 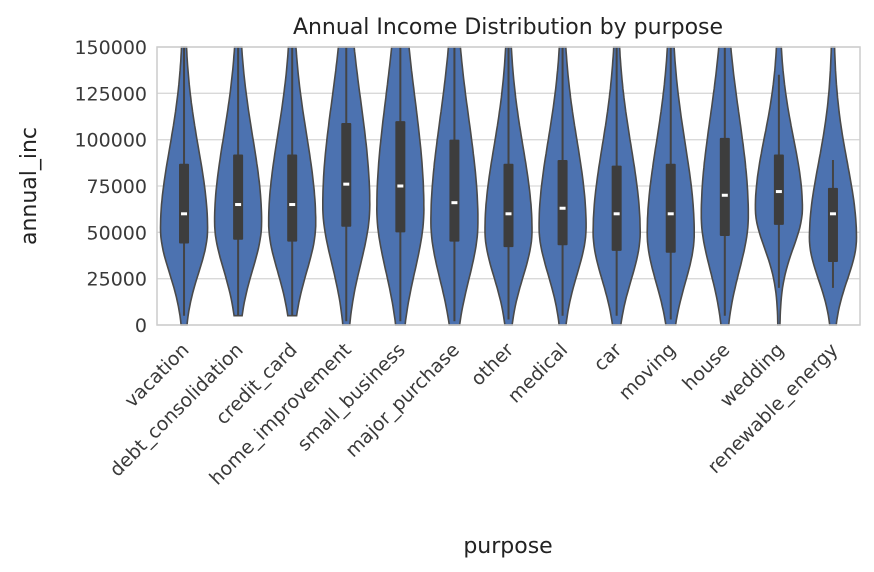 I want to click on iqr-box-car, so click(x=616, y=208).